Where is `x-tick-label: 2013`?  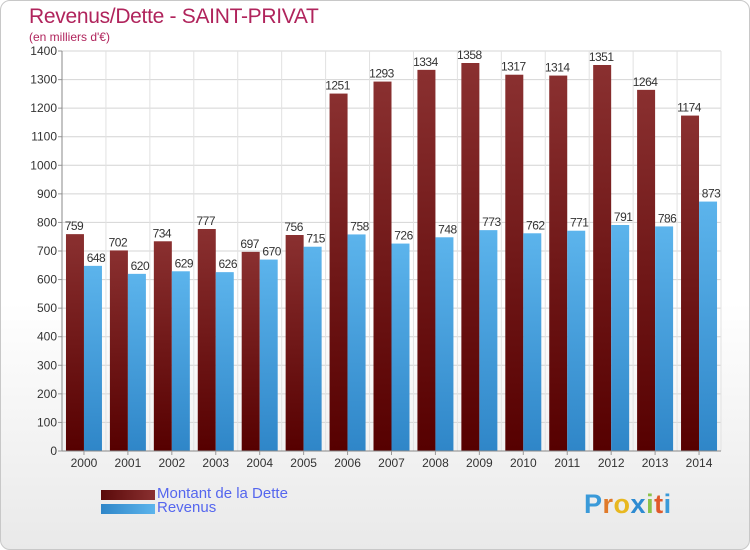
x-tick-label: 2013 is located at coordinates (655, 463).